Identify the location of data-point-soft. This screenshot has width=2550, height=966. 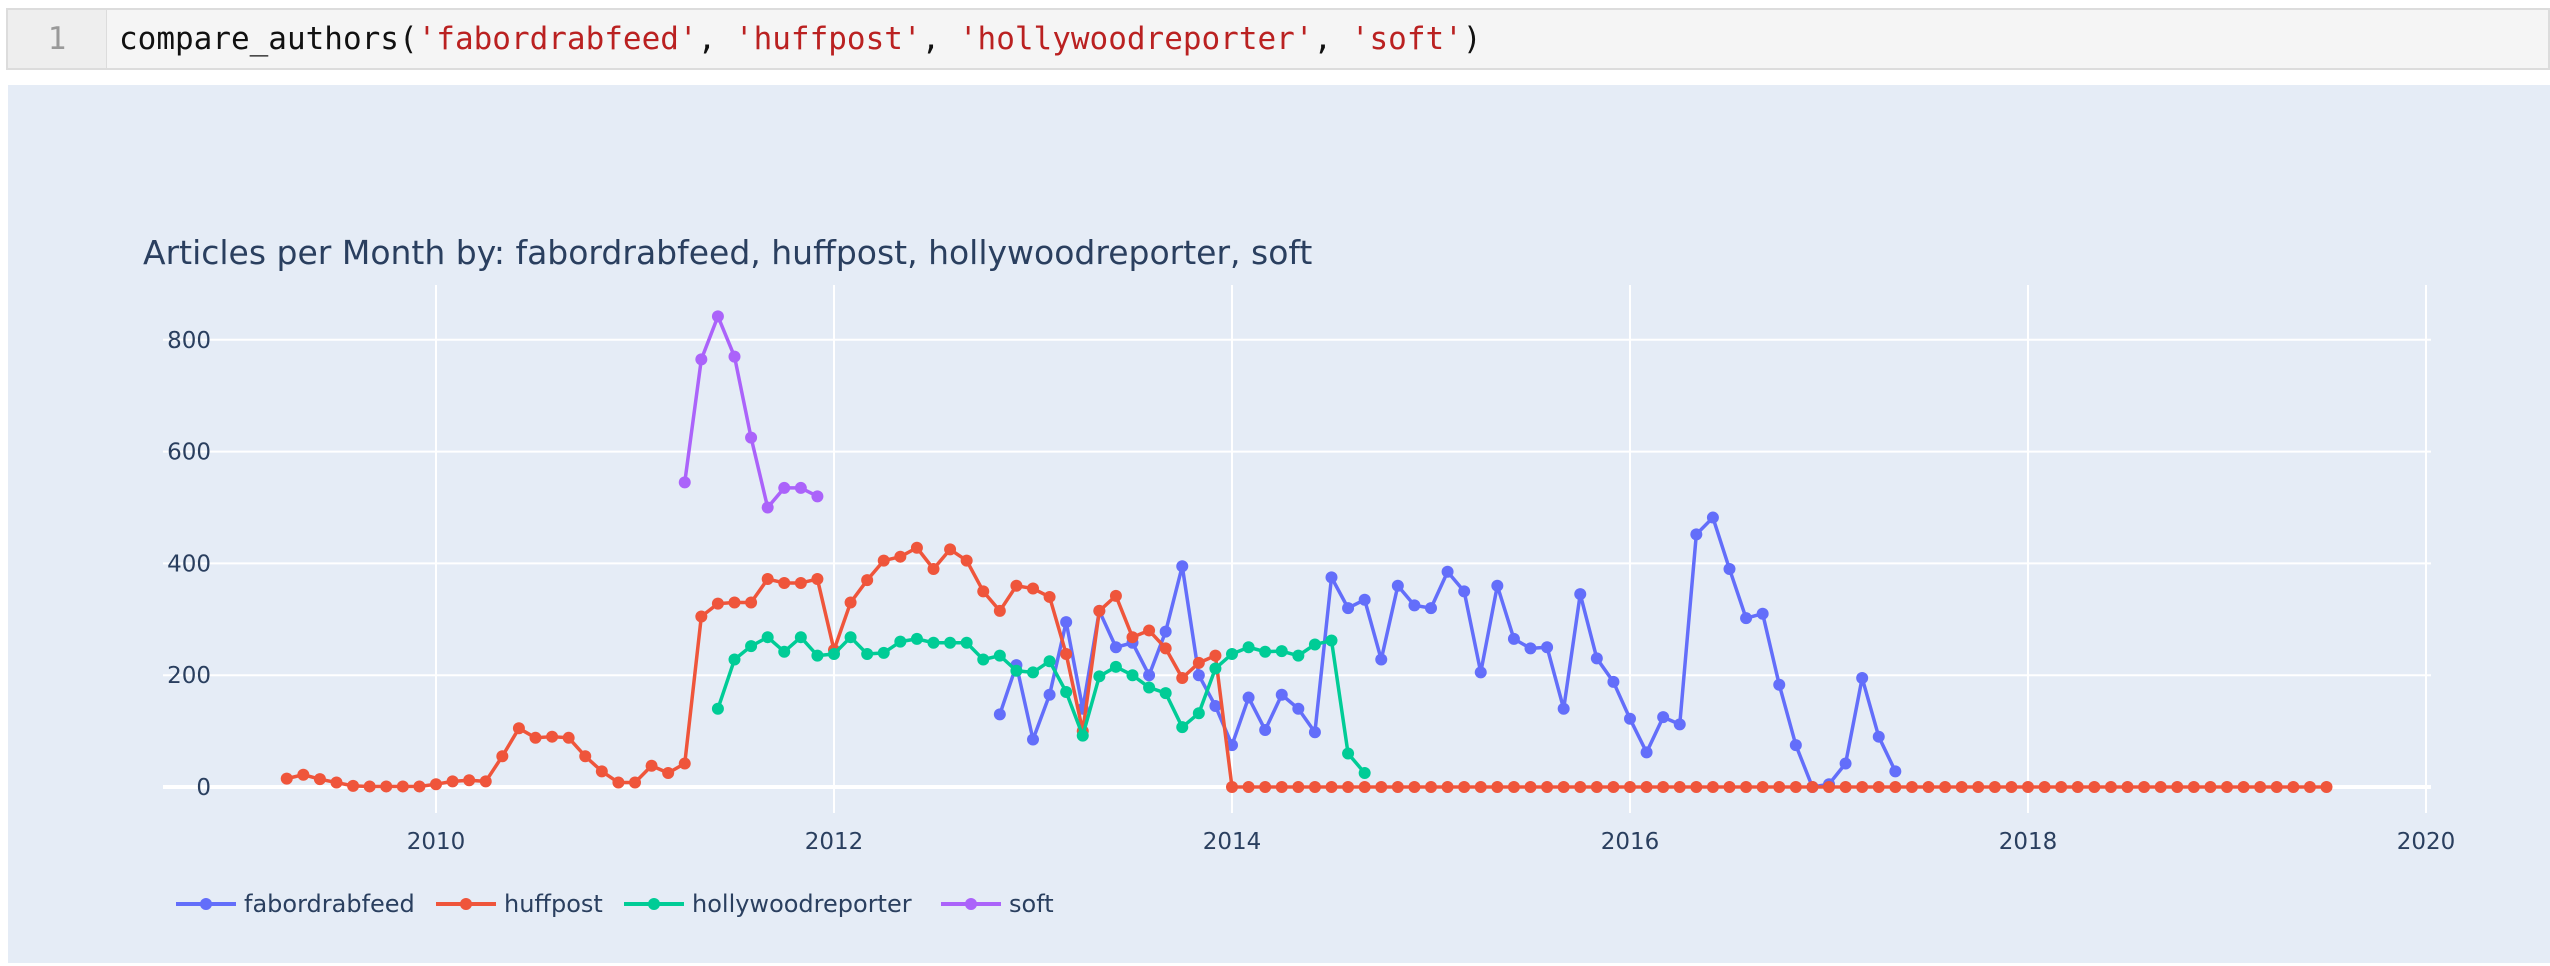
(817, 496).